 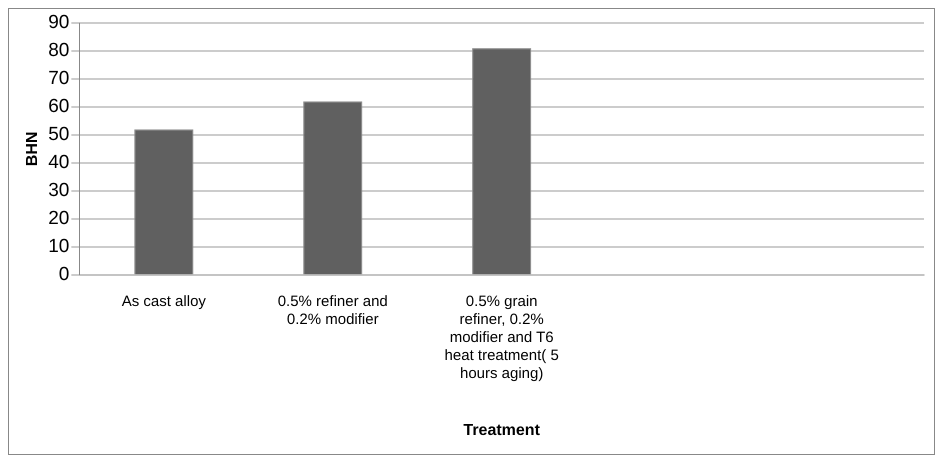 I want to click on y-tick-label: 70, so click(x=59, y=79).